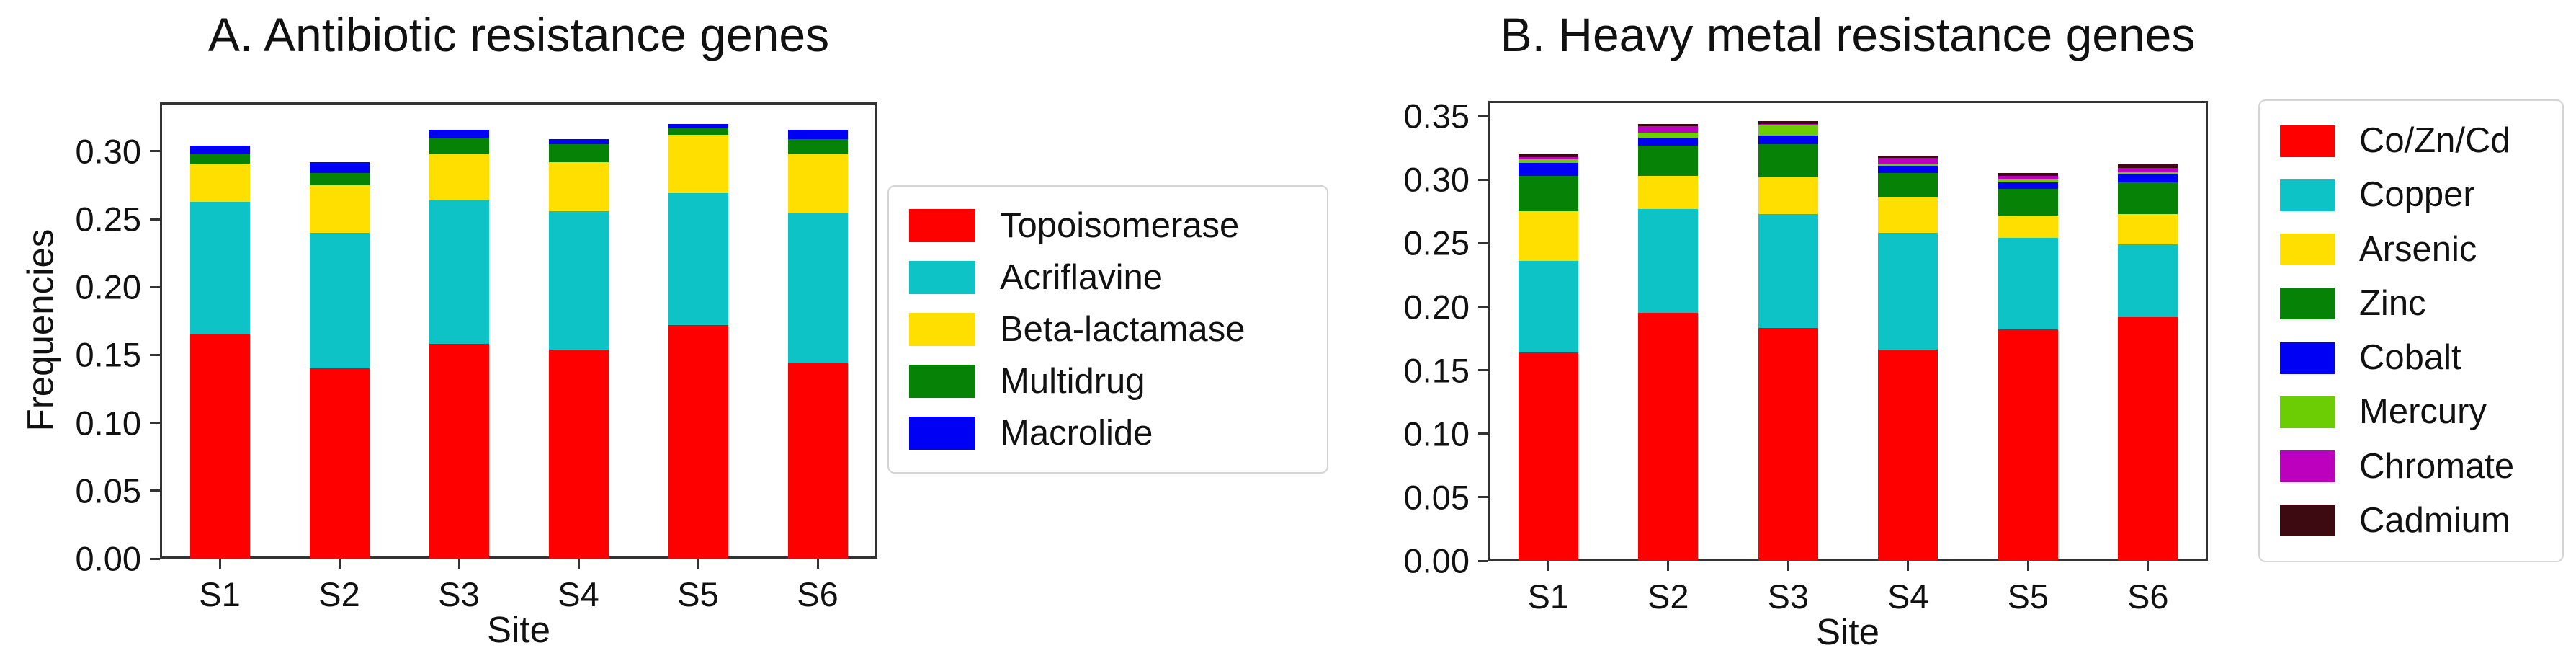 This screenshot has height=666, width=2576. What do you see at coordinates (2434, 520) in the screenshot?
I see `legend-label: Cadmium` at bounding box center [2434, 520].